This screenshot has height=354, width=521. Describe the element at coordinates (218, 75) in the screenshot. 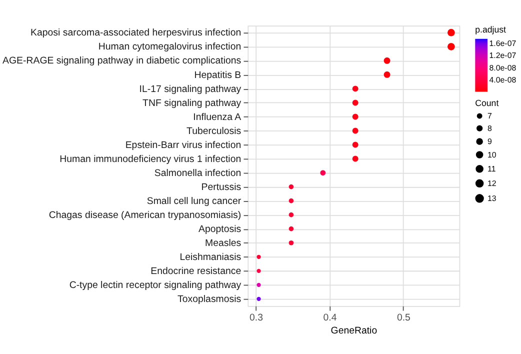

I see `y-tick-label: Hepatitis B` at that location.